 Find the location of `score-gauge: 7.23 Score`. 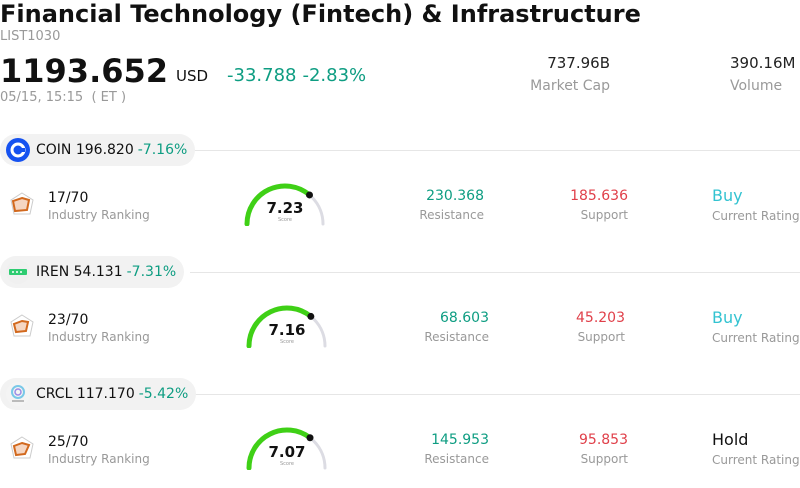

score-gauge: 7.23 Score is located at coordinates (285, 203).